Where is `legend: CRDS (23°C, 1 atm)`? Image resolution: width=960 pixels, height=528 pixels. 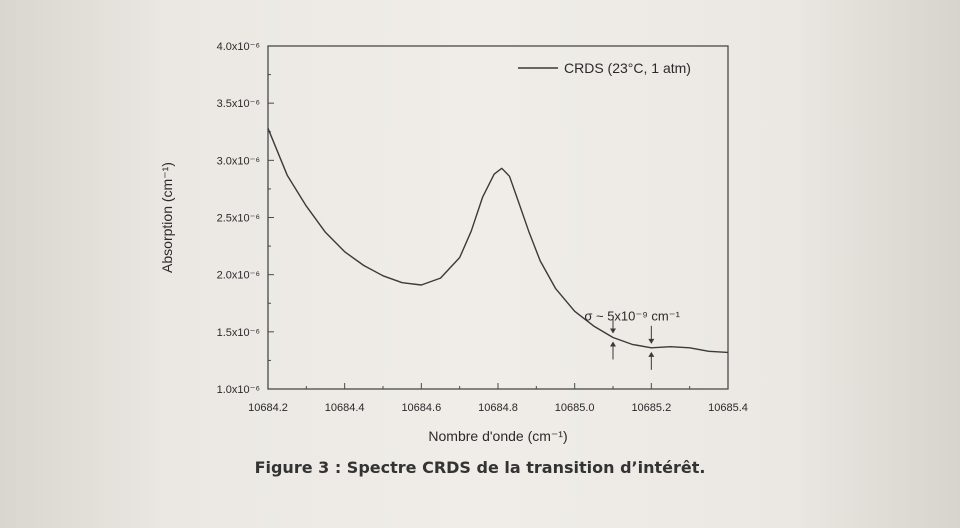 legend: CRDS (23°C, 1 atm) is located at coordinates (604, 68).